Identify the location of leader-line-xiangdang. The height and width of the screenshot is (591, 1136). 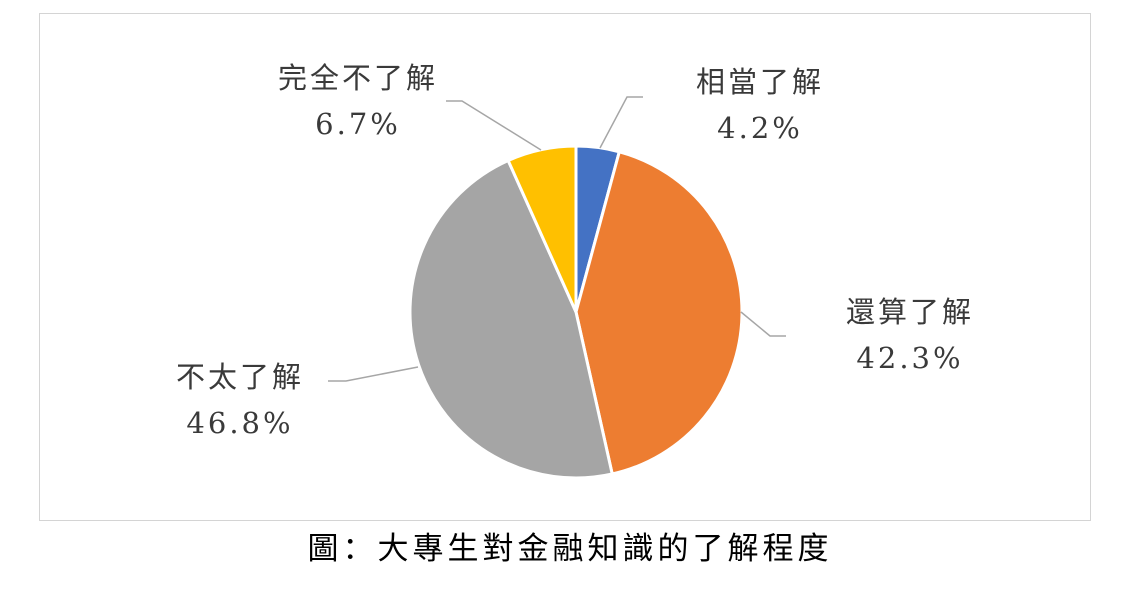
(621, 122).